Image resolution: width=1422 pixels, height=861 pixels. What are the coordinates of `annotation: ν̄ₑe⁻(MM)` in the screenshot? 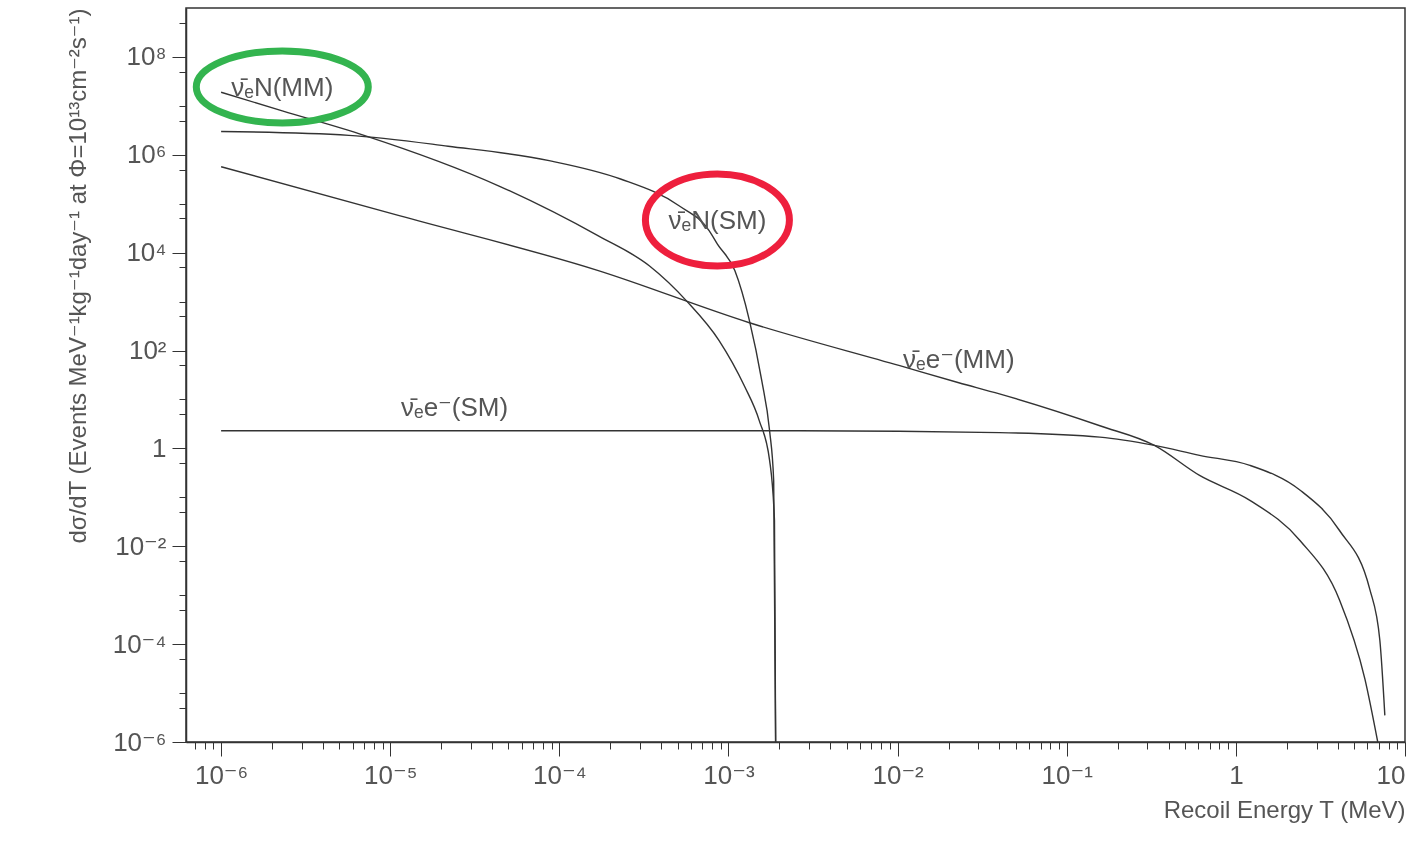 It's located at (959, 358).